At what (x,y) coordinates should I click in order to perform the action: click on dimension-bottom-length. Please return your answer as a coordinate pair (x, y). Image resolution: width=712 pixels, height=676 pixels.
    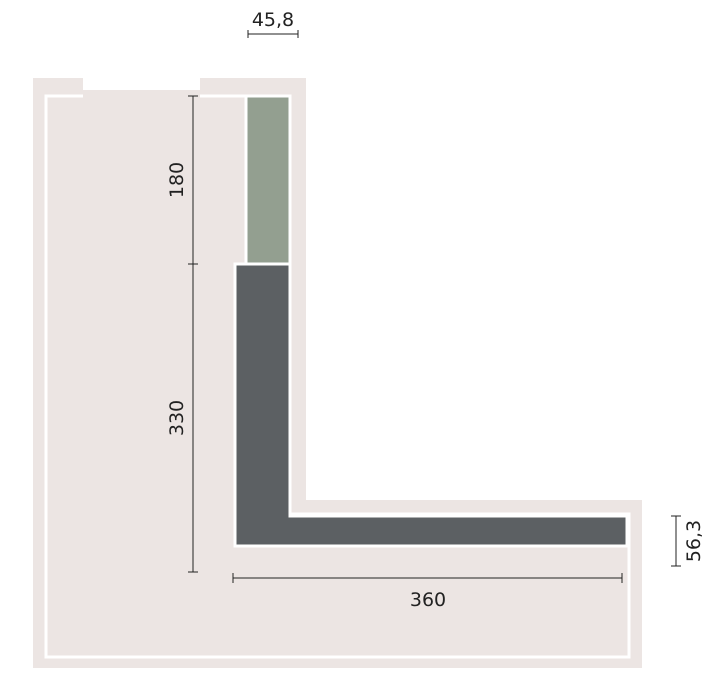
    Looking at the image, I should click on (427, 578).